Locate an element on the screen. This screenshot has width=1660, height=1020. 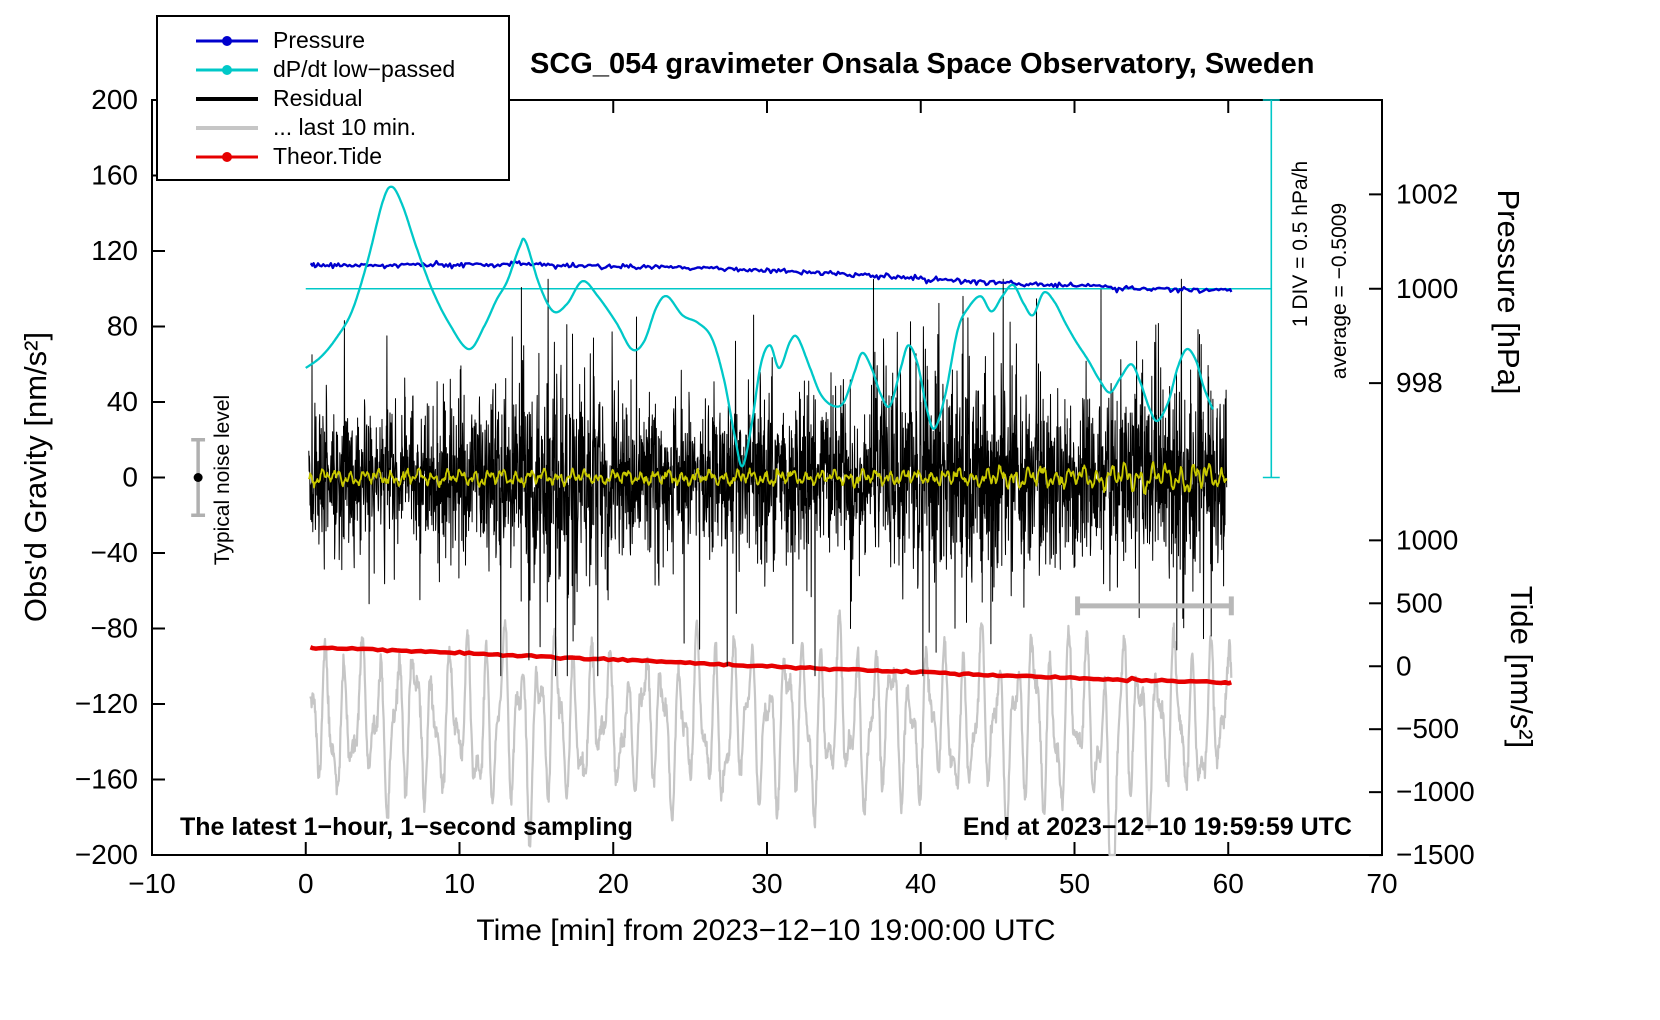
tide-tick-label: −1000 is located at coordinates (1435, 791).